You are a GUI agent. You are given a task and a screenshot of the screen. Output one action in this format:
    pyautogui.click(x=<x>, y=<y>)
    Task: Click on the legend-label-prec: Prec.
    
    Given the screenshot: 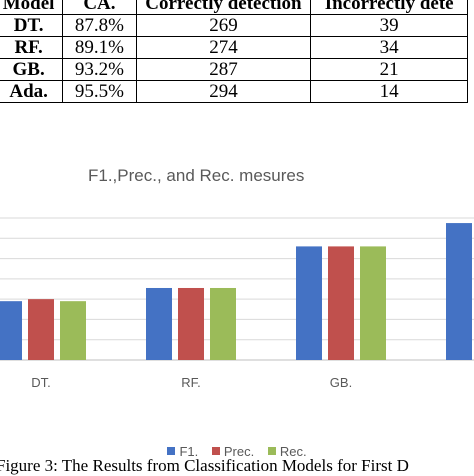 What is the action you would take?
    pyautogui.click(x=239, y=451)
    